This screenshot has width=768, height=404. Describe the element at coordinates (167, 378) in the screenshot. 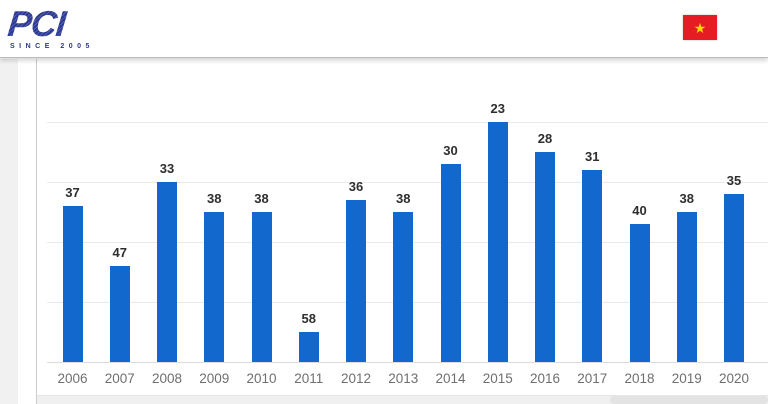

I see `x-axis-label-2008: 2008` at that location.